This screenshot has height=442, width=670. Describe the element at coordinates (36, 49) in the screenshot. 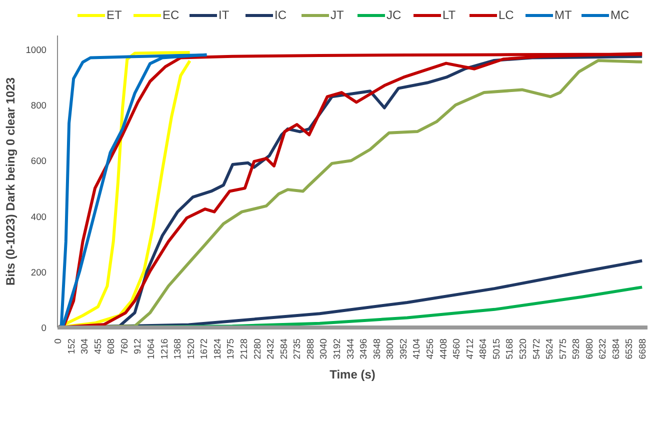

I see `y-tick-label: 1000` at that location.